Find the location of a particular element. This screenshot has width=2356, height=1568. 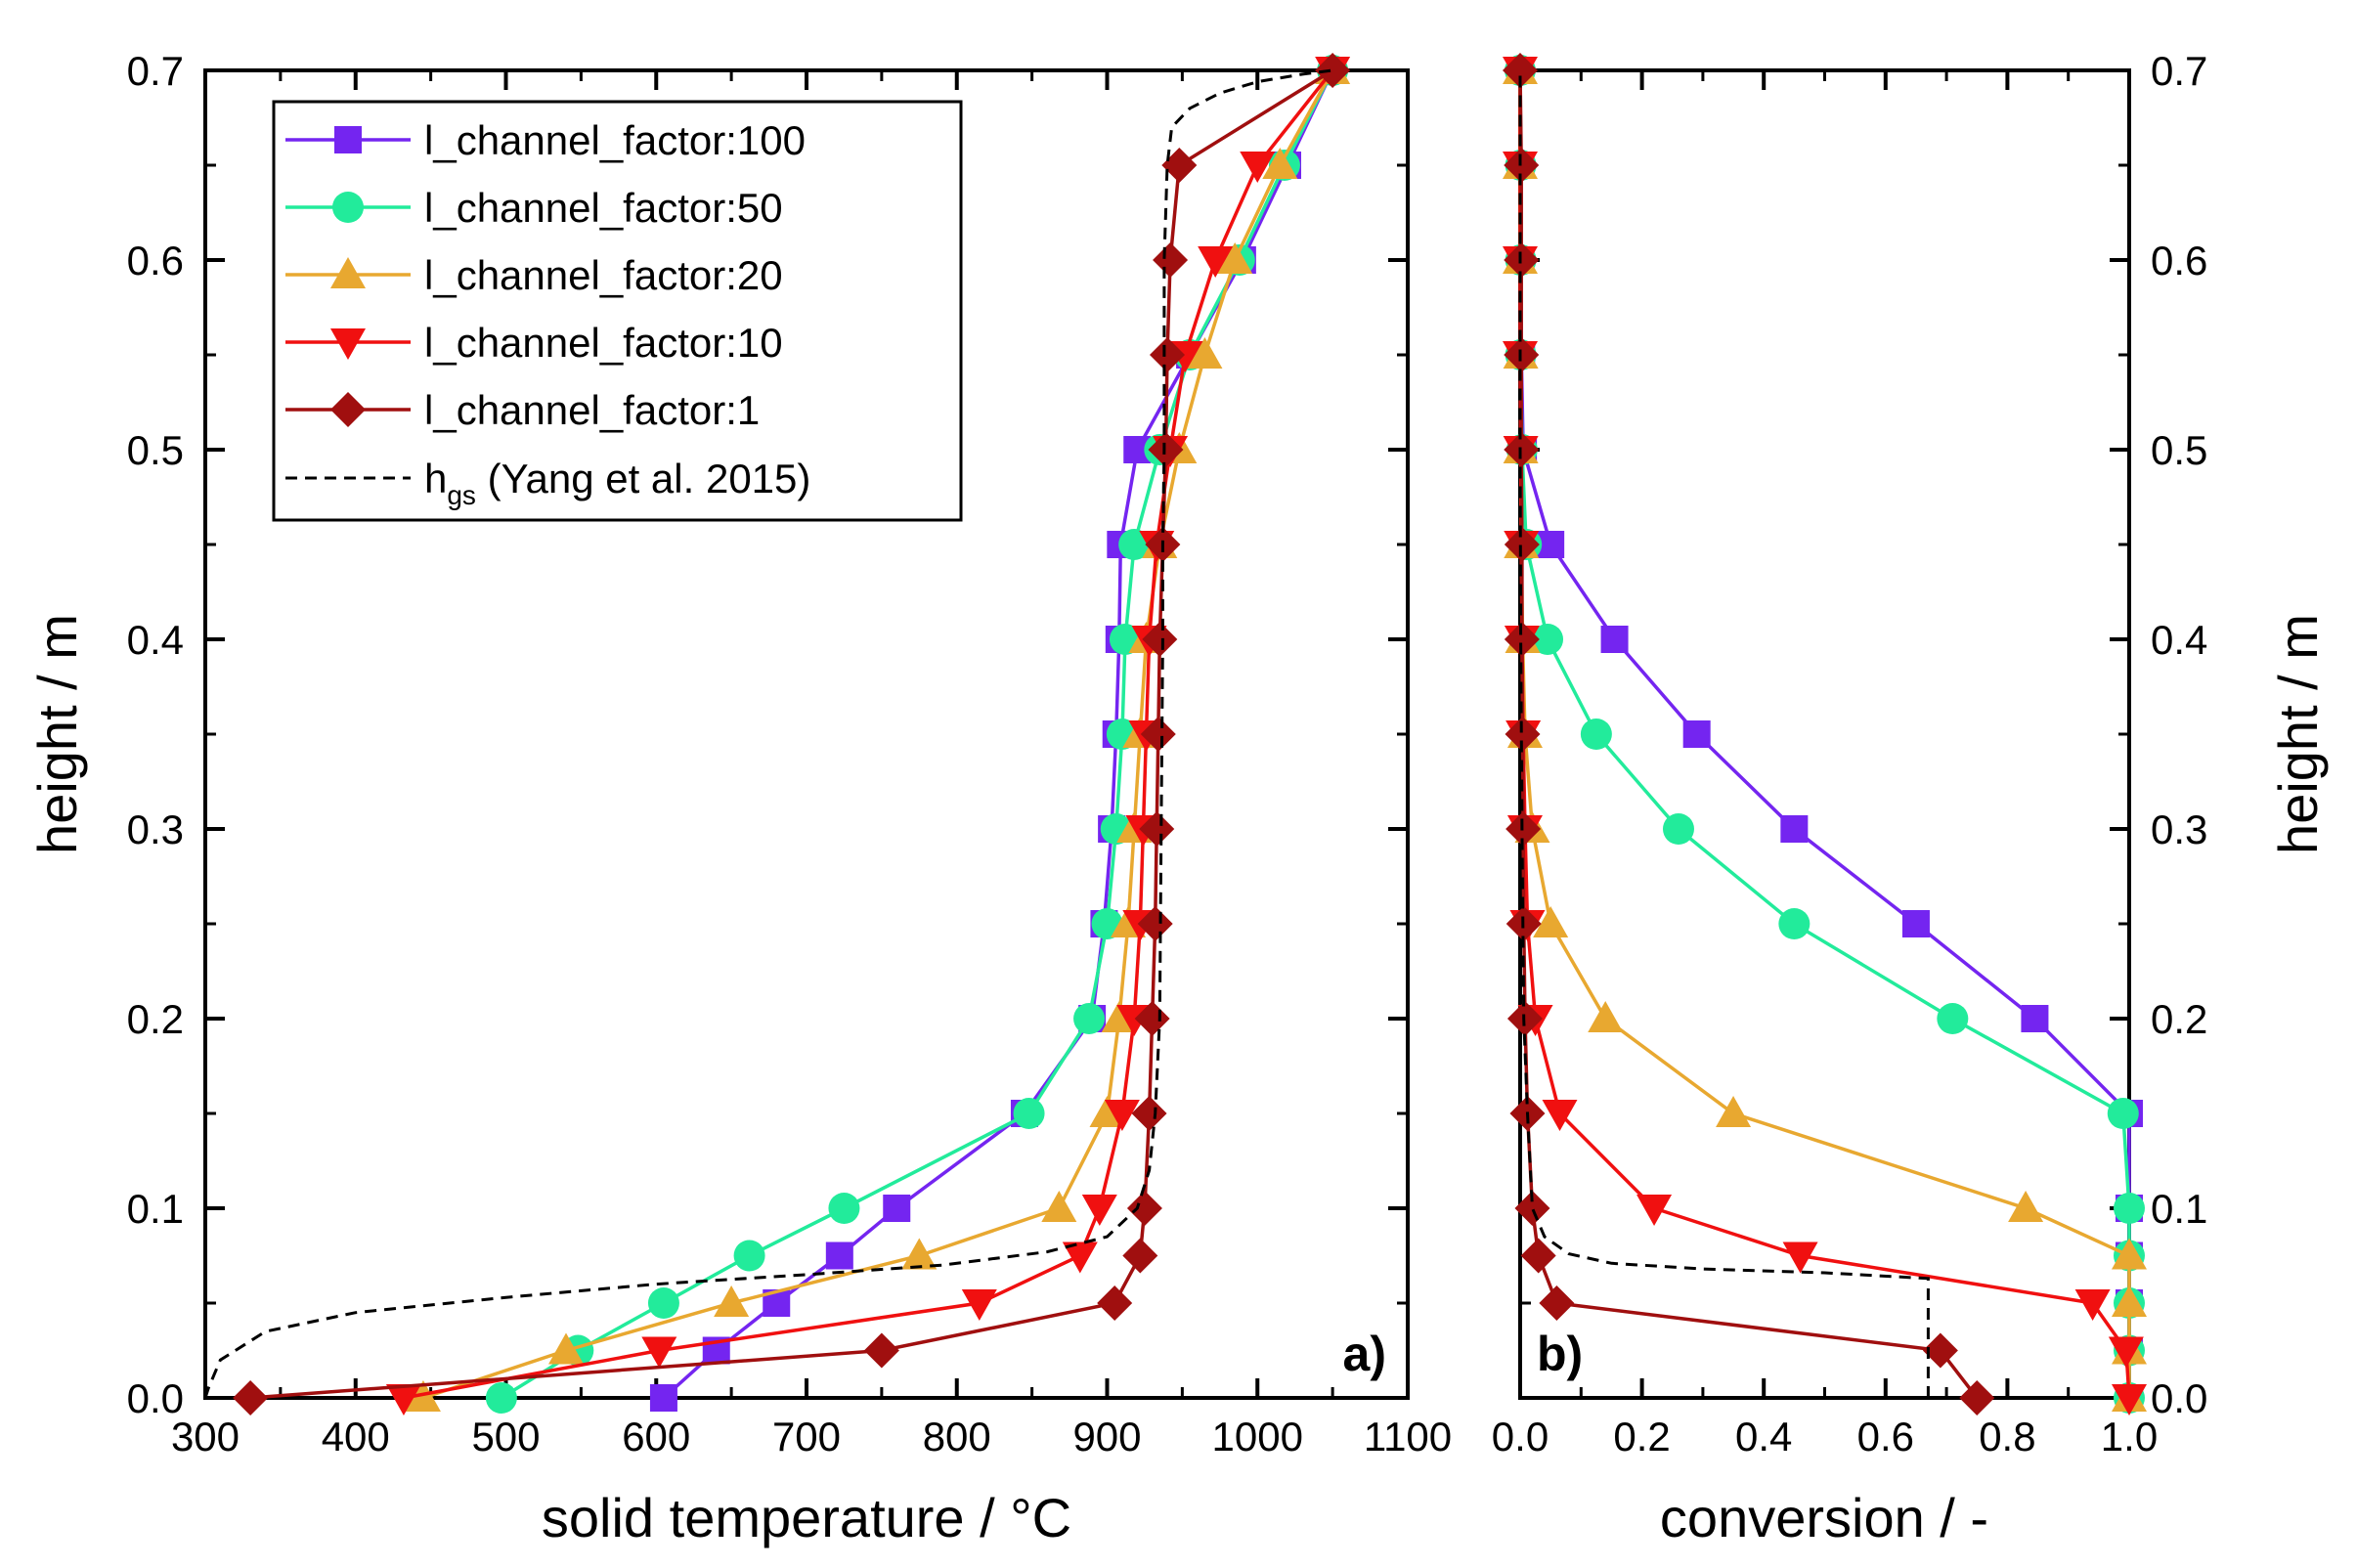

legend-hgs-main: h is located at coordinates (435, 479).